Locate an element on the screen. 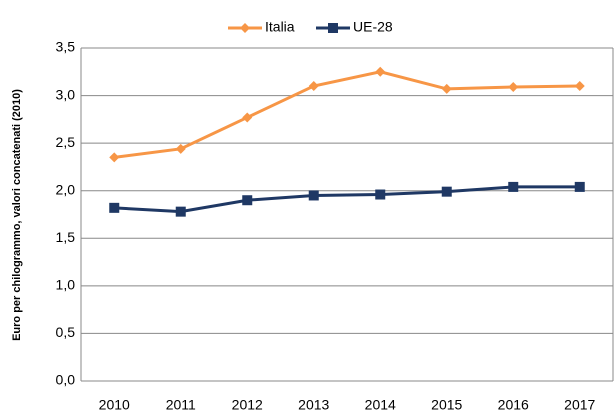  y-tick-label: 0,0 is located at coordinates (66, 380).